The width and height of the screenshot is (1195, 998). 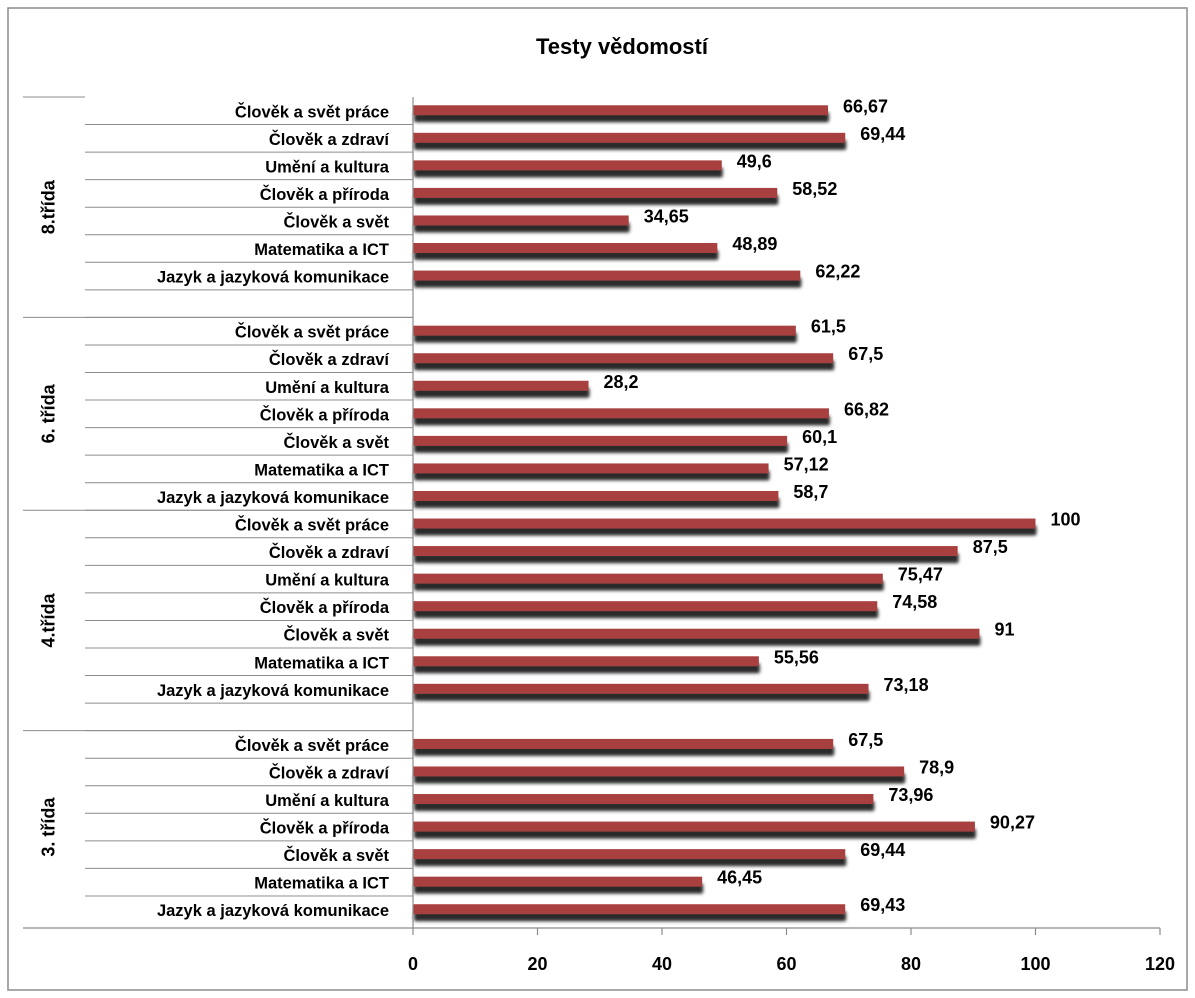 I want to click on data-label: 57,12, so click(x=806, y=464).